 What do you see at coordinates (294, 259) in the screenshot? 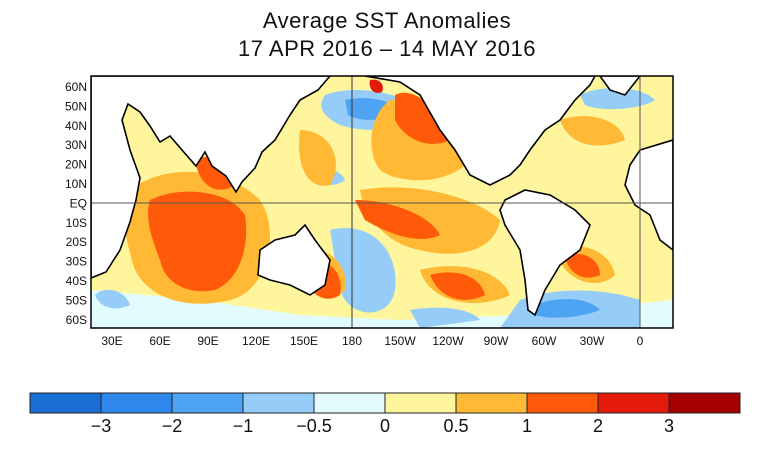
I see `australia` at bounding box center [294, 259].